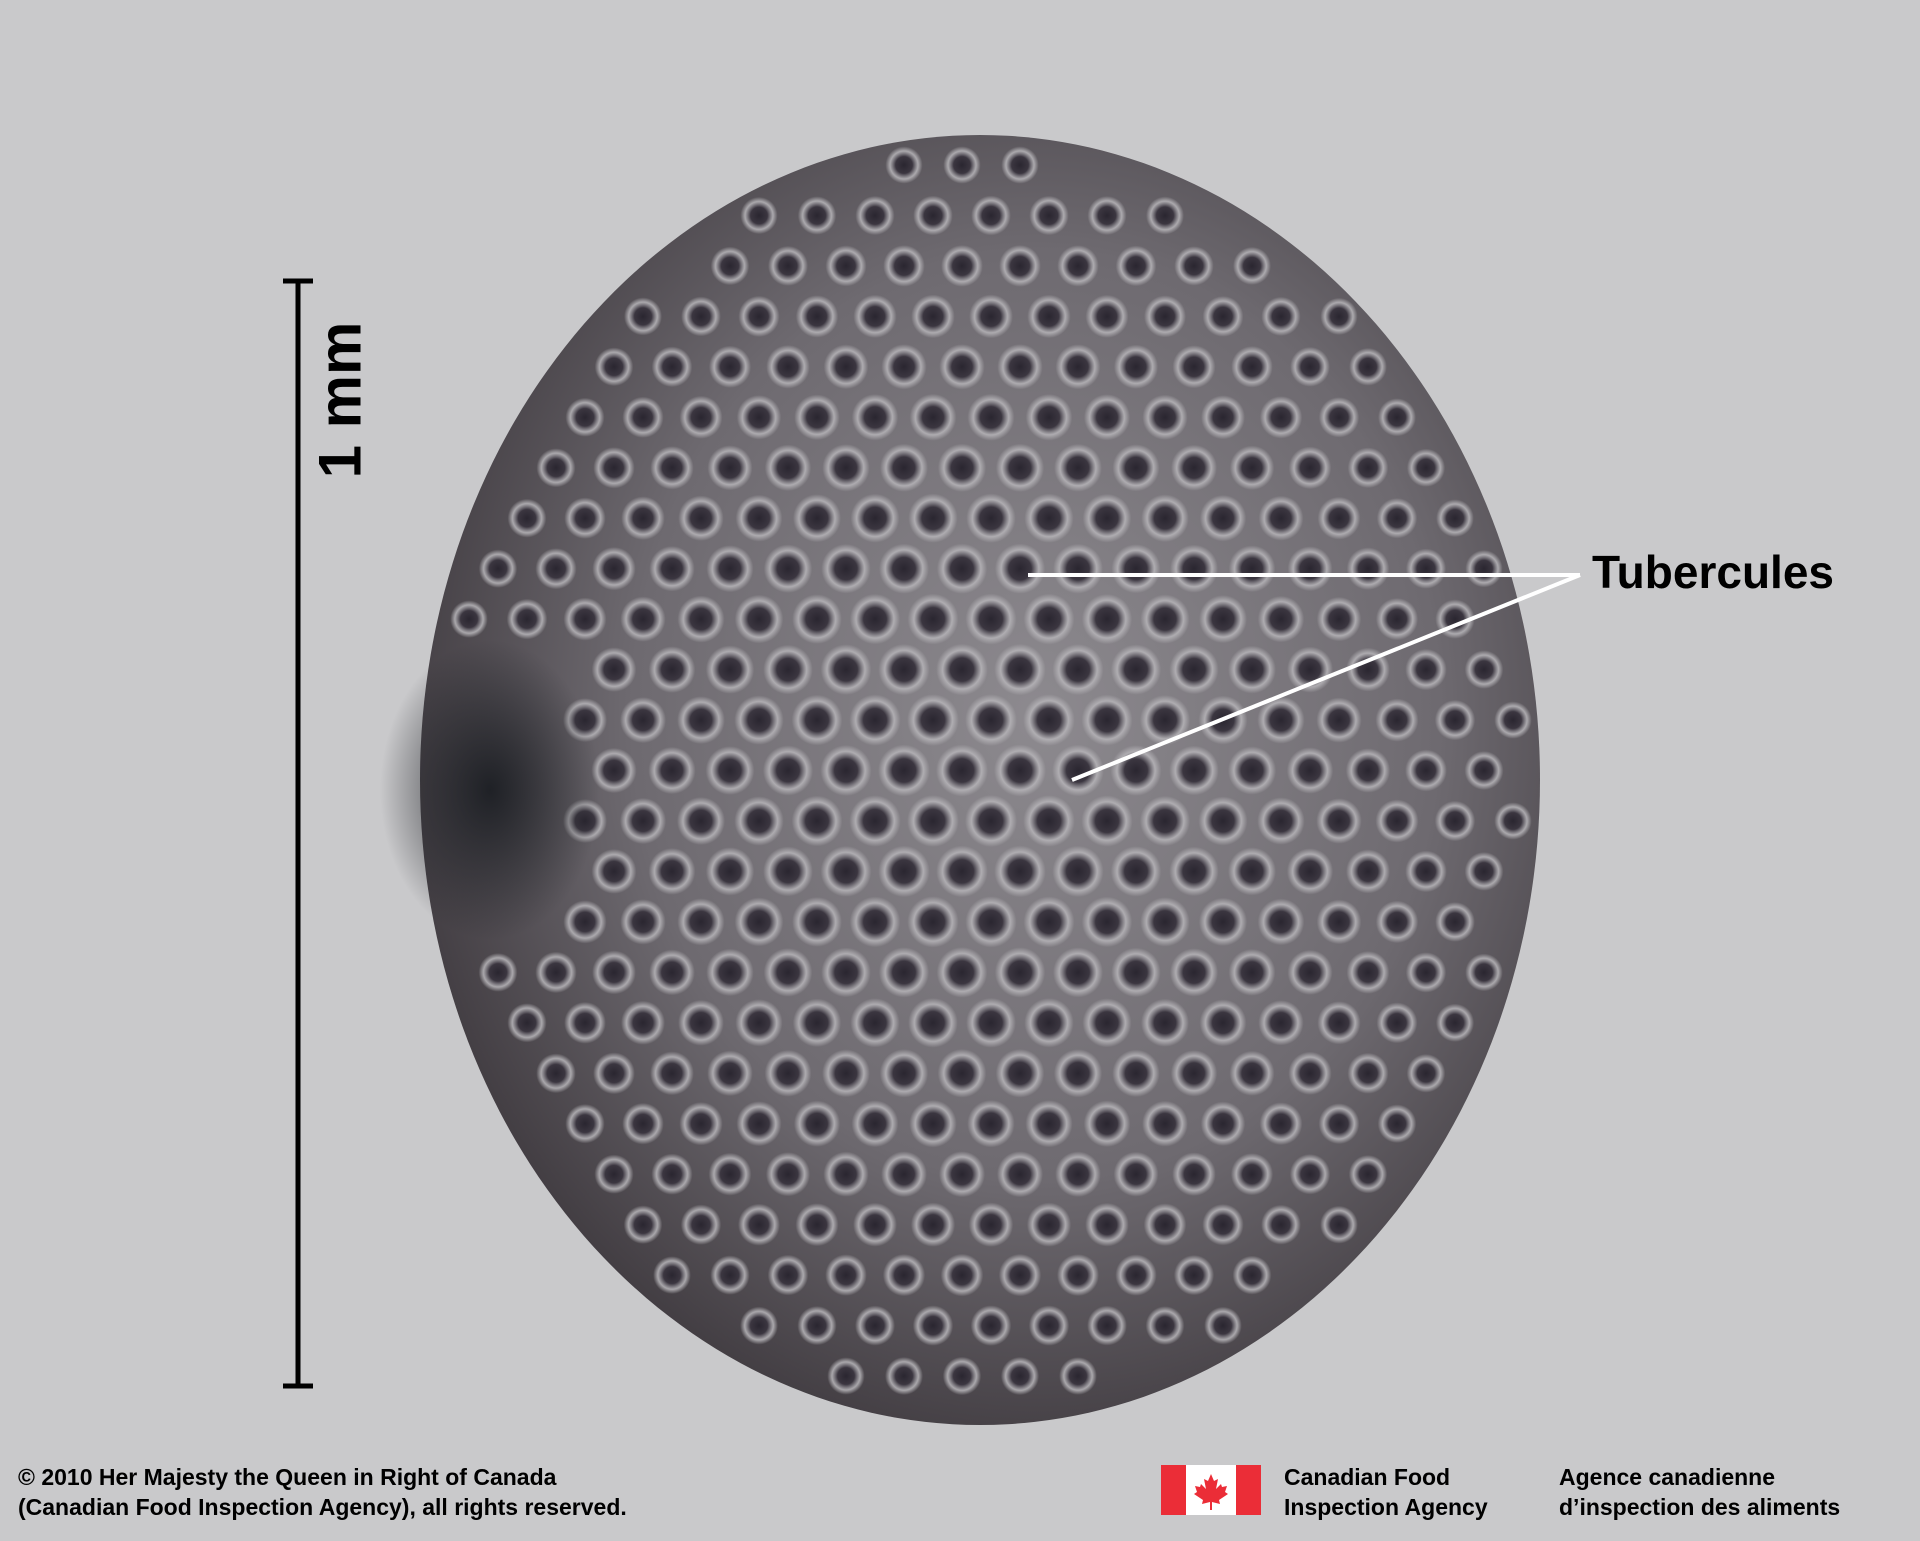 Image resolution: width=1920 pixels, height=1541 pixels. What do you see at coordinates (1700, 1507) in the screenshot?
I see `agency-fr-line-2: d’inspection des aliments` at bounding box center [1700, 1507].